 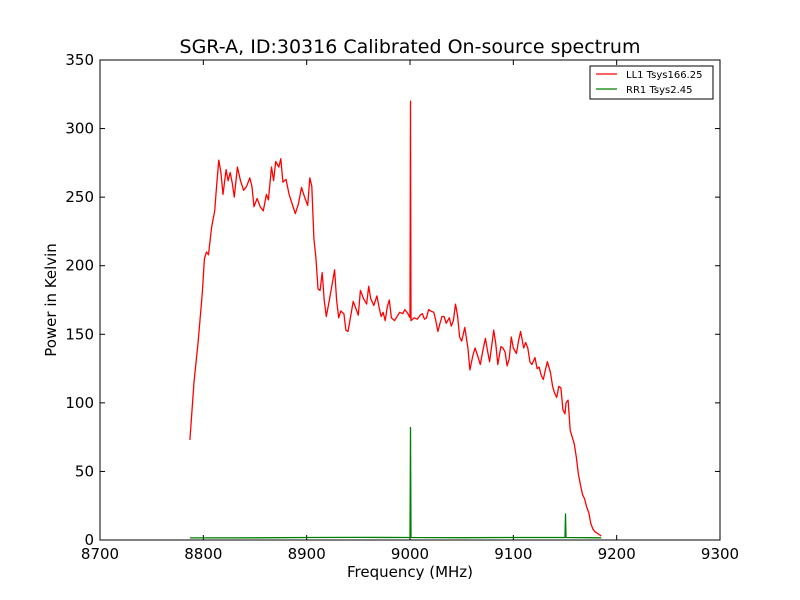 I want to click on legend: LL1 Tsys166.25 RR1 Tsys2.45, so click(x=651, y=82).